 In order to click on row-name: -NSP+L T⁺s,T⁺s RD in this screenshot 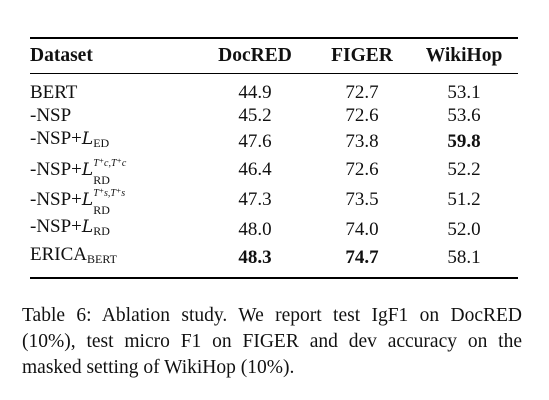, I will do `click(113, 201)`.